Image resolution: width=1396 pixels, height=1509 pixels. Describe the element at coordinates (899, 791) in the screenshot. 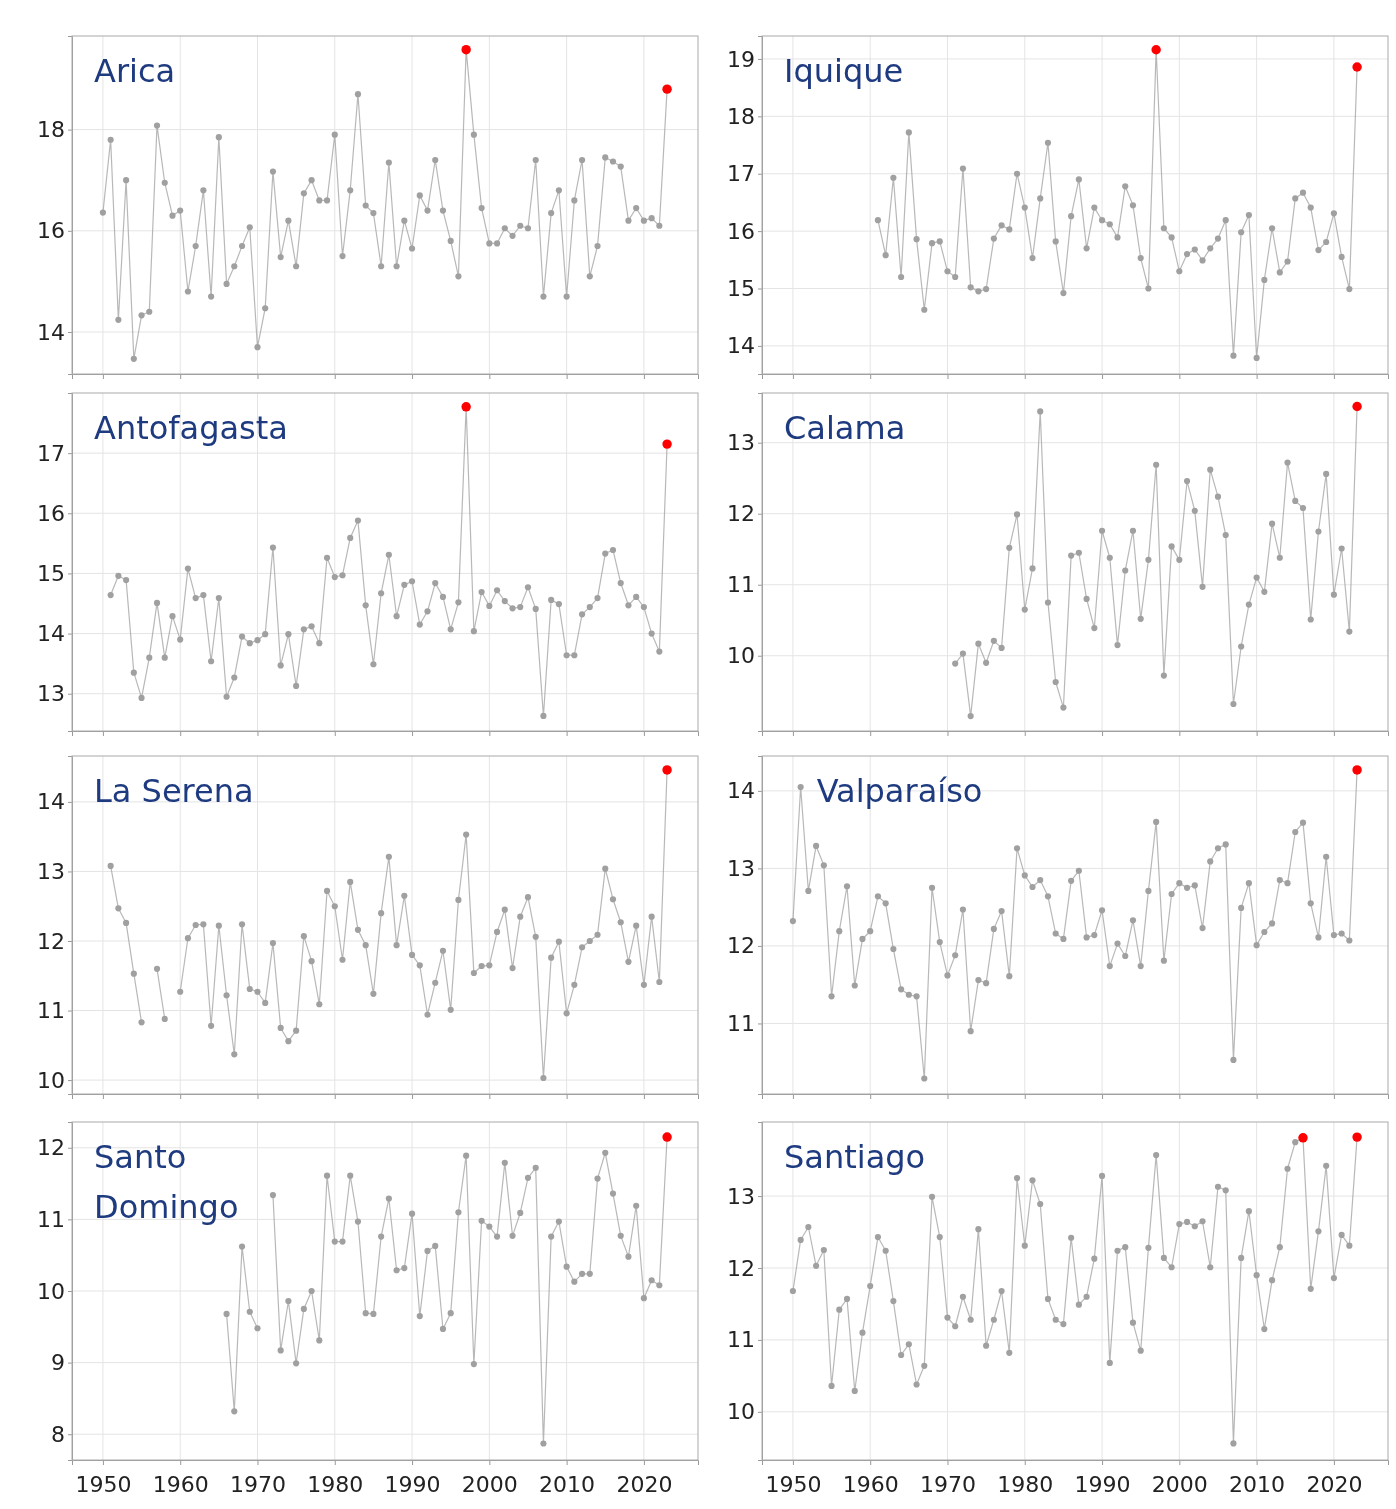

I see `text: Valparaíso` at that location.